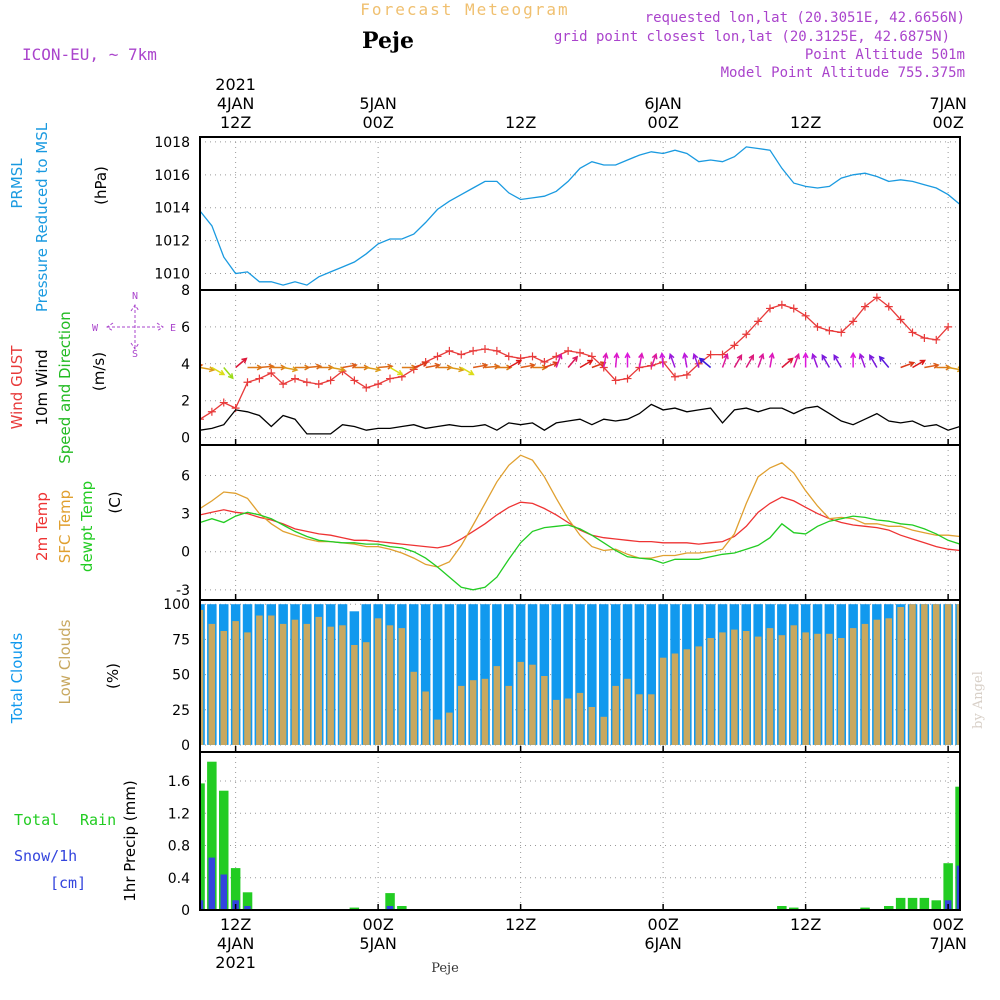 This screenshot has height=1000, width=1000. I want to click on y-tick-label: 50, so click(181, 676).